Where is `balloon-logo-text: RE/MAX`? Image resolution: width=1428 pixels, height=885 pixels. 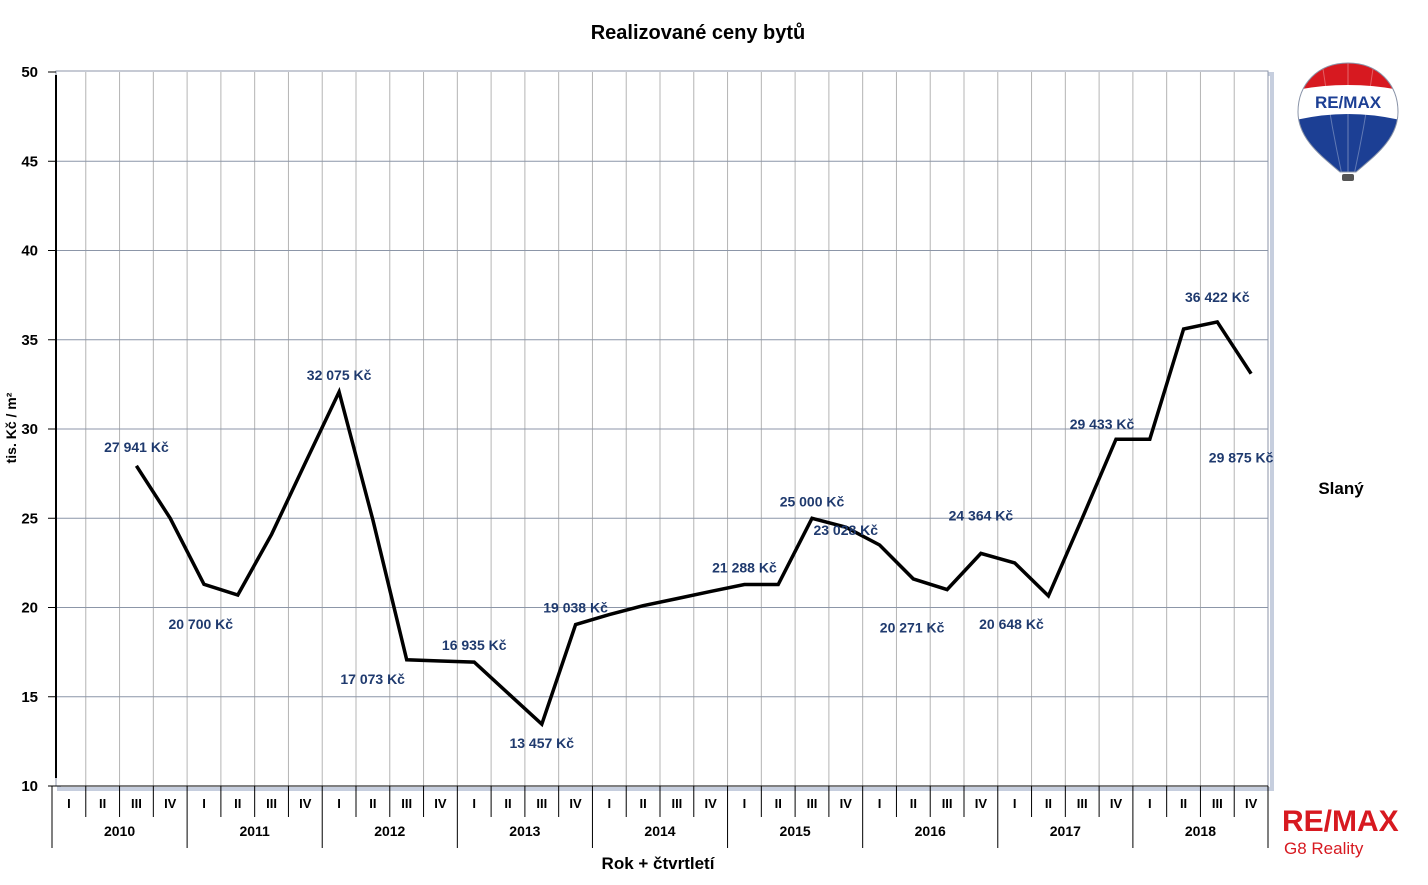
balloon-logo-text: RE/MAX is located at coordinates (1348, 102).